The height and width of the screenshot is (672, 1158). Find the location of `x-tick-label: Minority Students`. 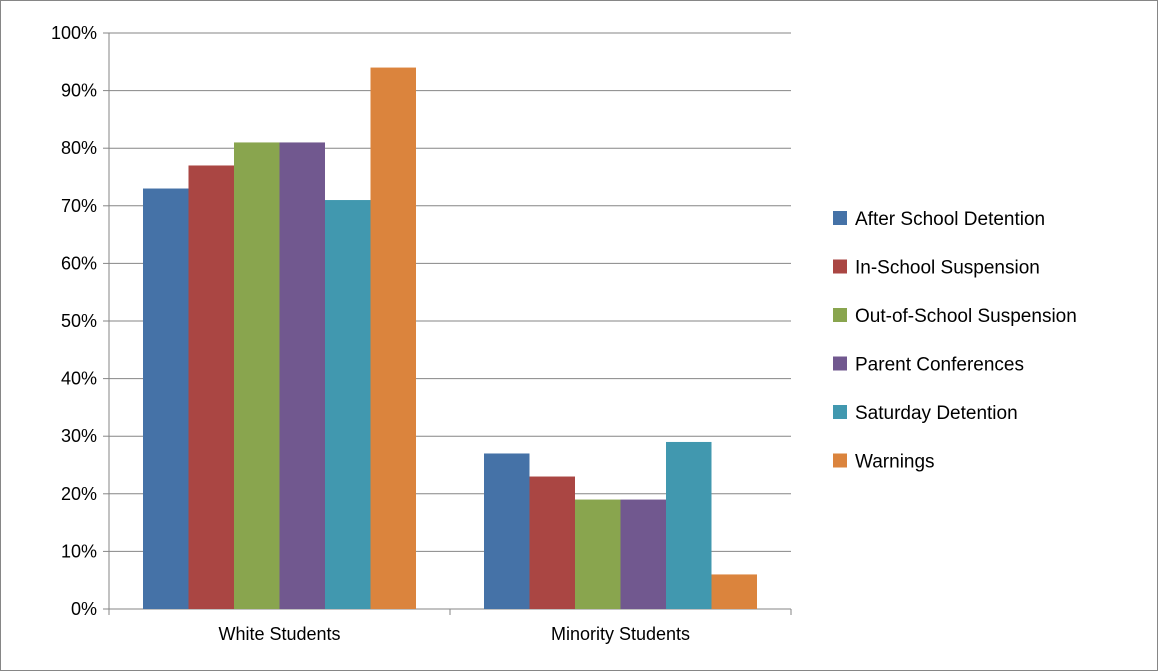

x-tick-label: Minority Students is located at coordinates (620, 634).